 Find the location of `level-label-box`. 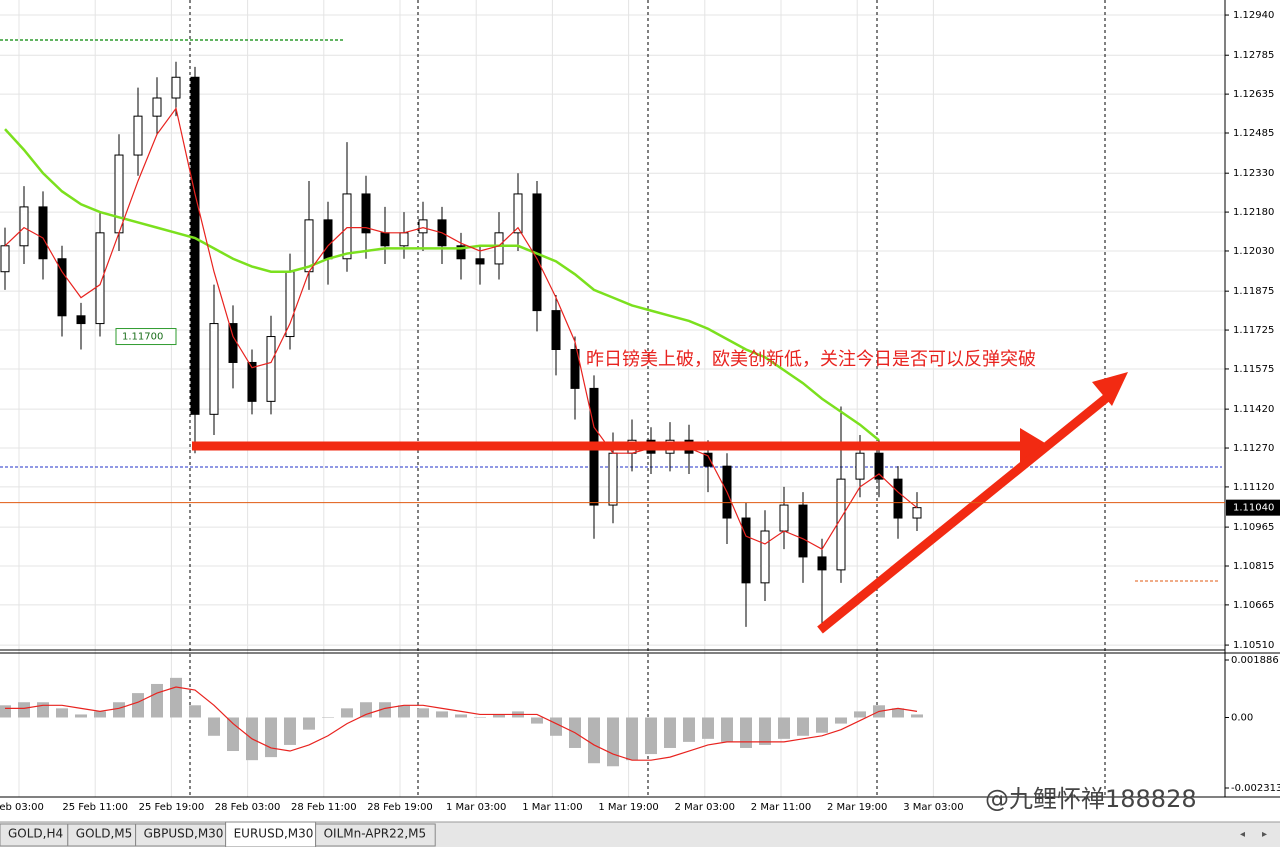

level-label-box is located at coordinates (146, 337).